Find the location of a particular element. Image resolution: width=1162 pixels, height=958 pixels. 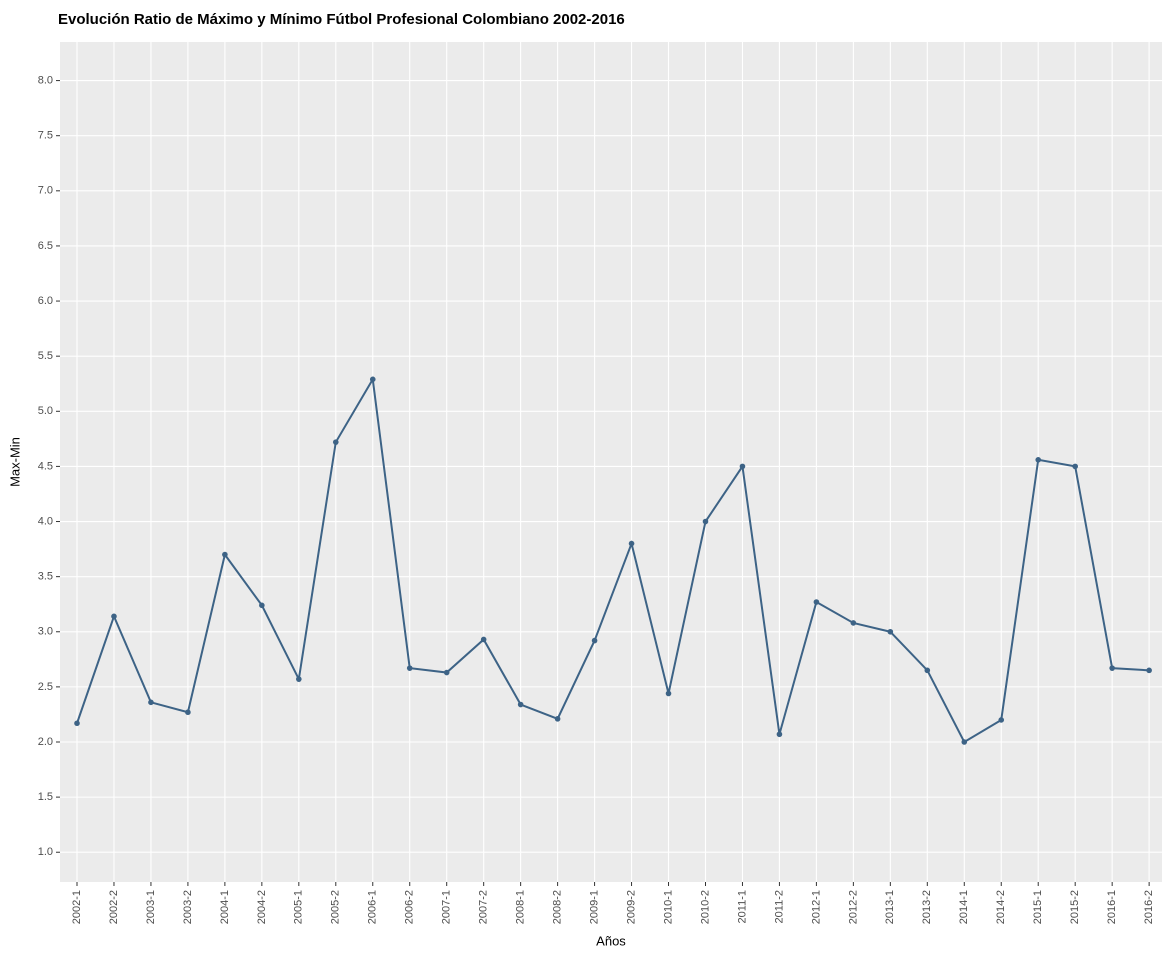

x-tick-label: 2012-2 is located at coordinates (853, 907).